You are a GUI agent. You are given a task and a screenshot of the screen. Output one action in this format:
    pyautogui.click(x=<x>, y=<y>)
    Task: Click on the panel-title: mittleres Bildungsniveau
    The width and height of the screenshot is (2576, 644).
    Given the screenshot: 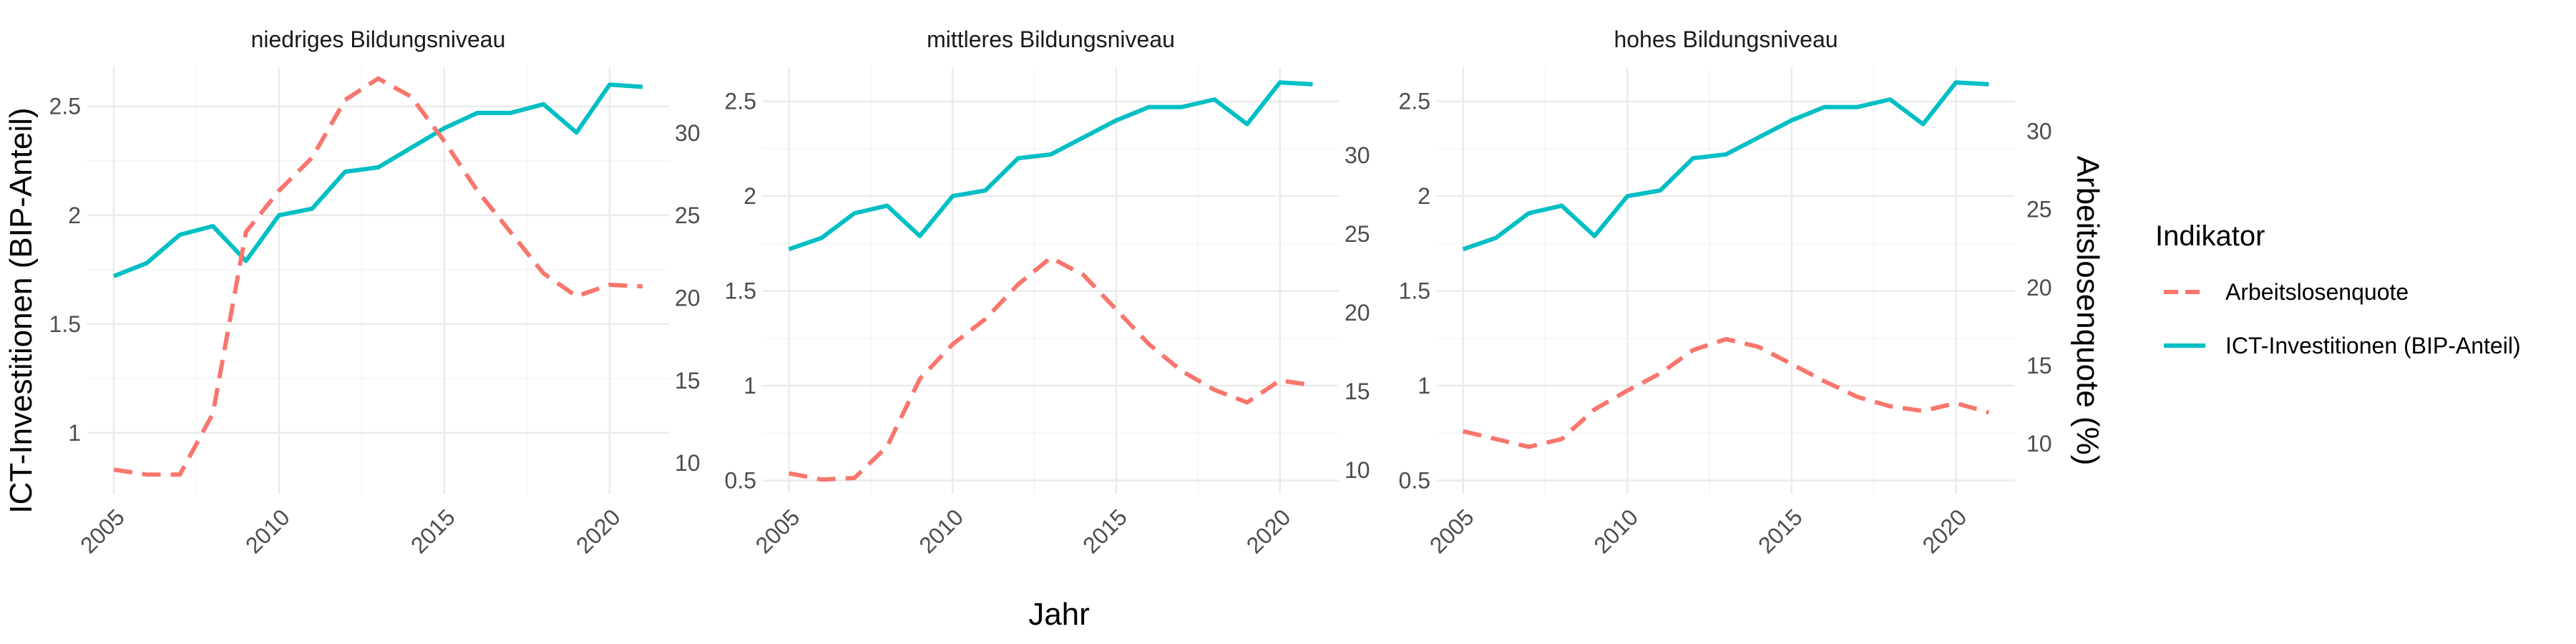 What is the action you would take?
    pyautogui.click(x=1051, y=39)
    